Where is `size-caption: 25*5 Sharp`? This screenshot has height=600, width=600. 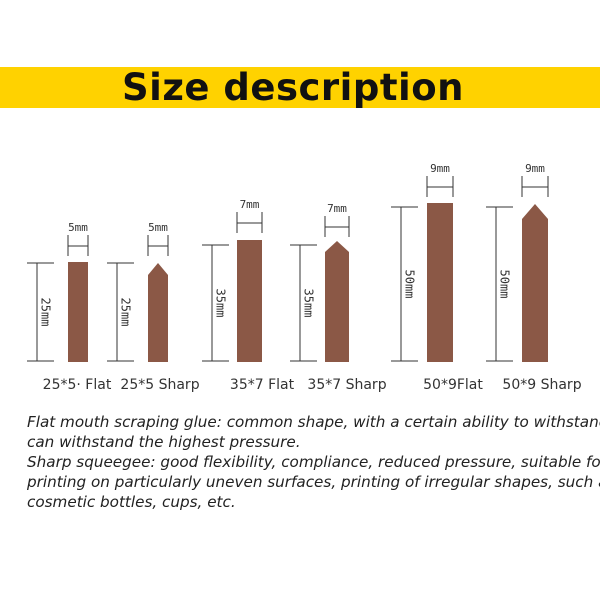
size-caption: 25*5 Sharp is located at coordinates (159, 385).